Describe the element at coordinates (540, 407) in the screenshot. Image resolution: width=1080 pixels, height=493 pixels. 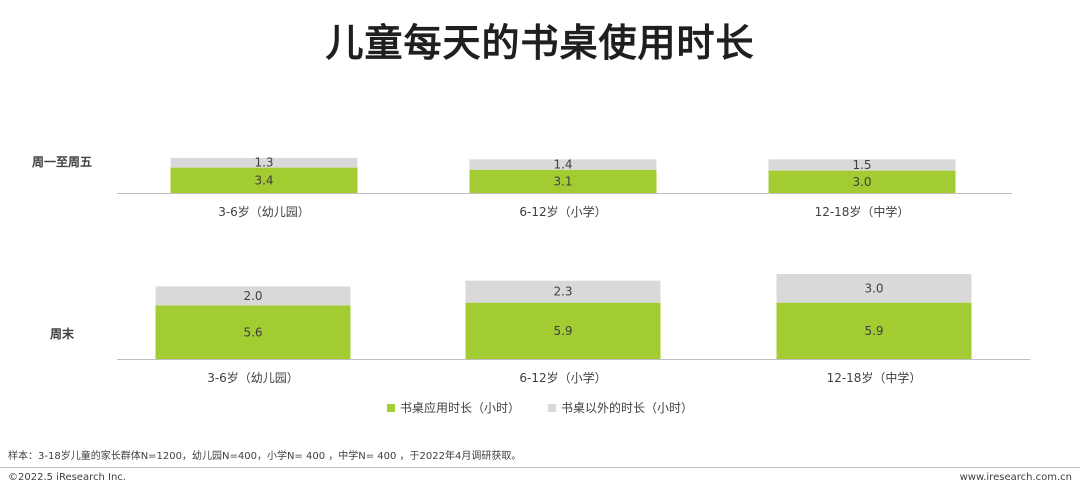
I see `legend: 书桌应用时长（小时） 书桌以外的时长（小时）` at that location.